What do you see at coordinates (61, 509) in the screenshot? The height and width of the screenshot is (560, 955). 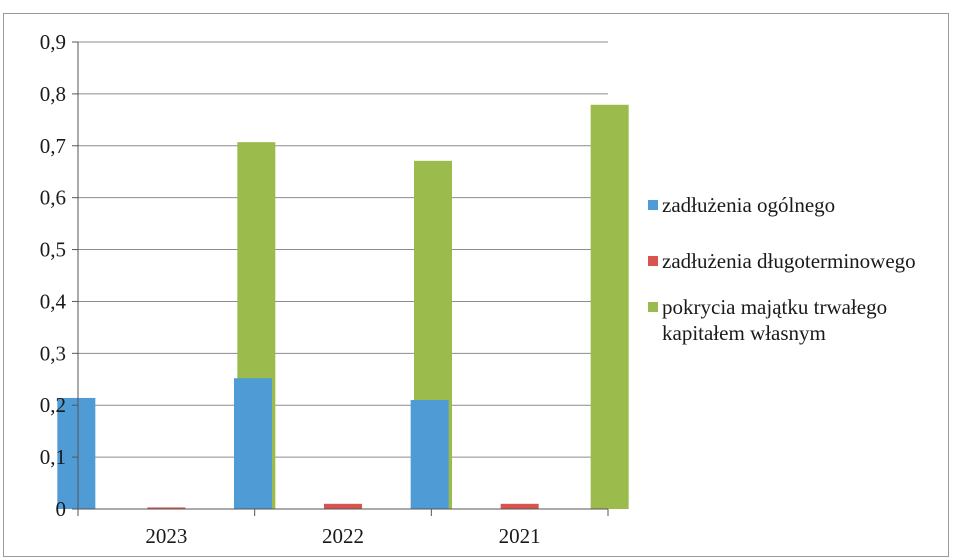 I see `y-tick-label: 0` at bounding box center [61, 509].